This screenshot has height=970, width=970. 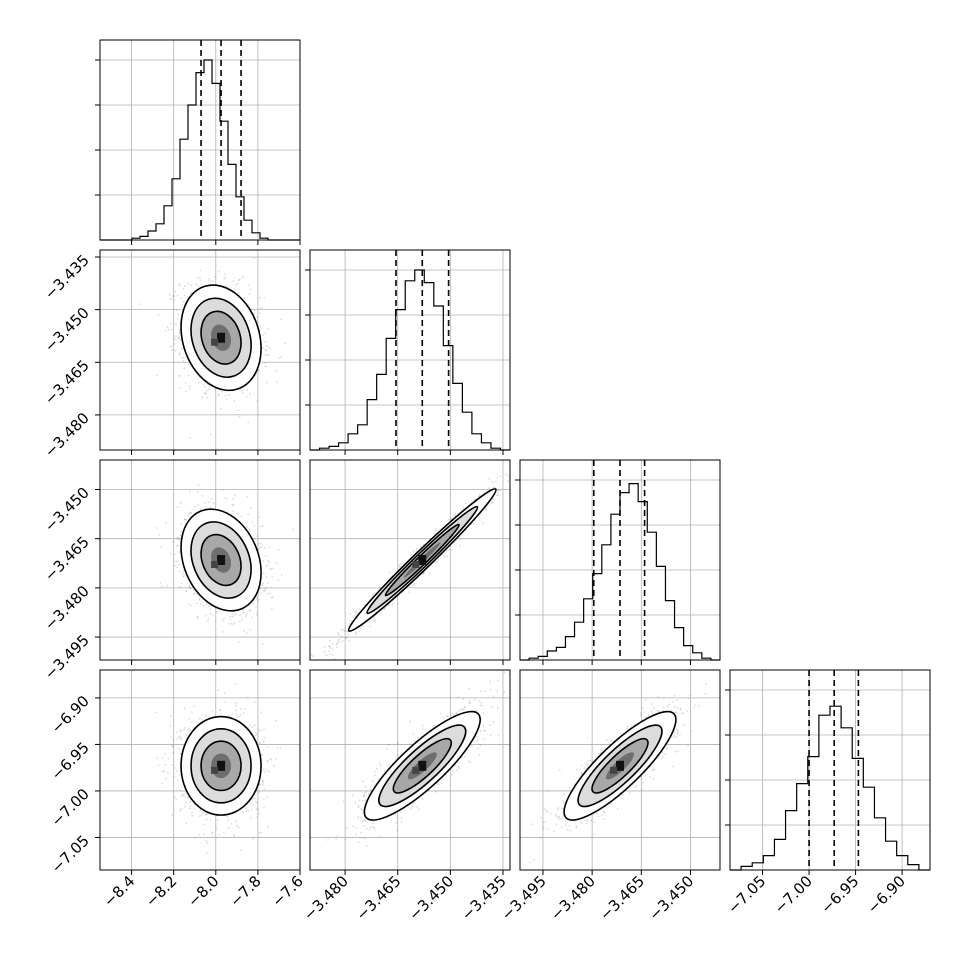 What do you see at coordinates (830, 788) in the screenshot?
I see `histogram-step-p3` at bounding box center [830, 788].